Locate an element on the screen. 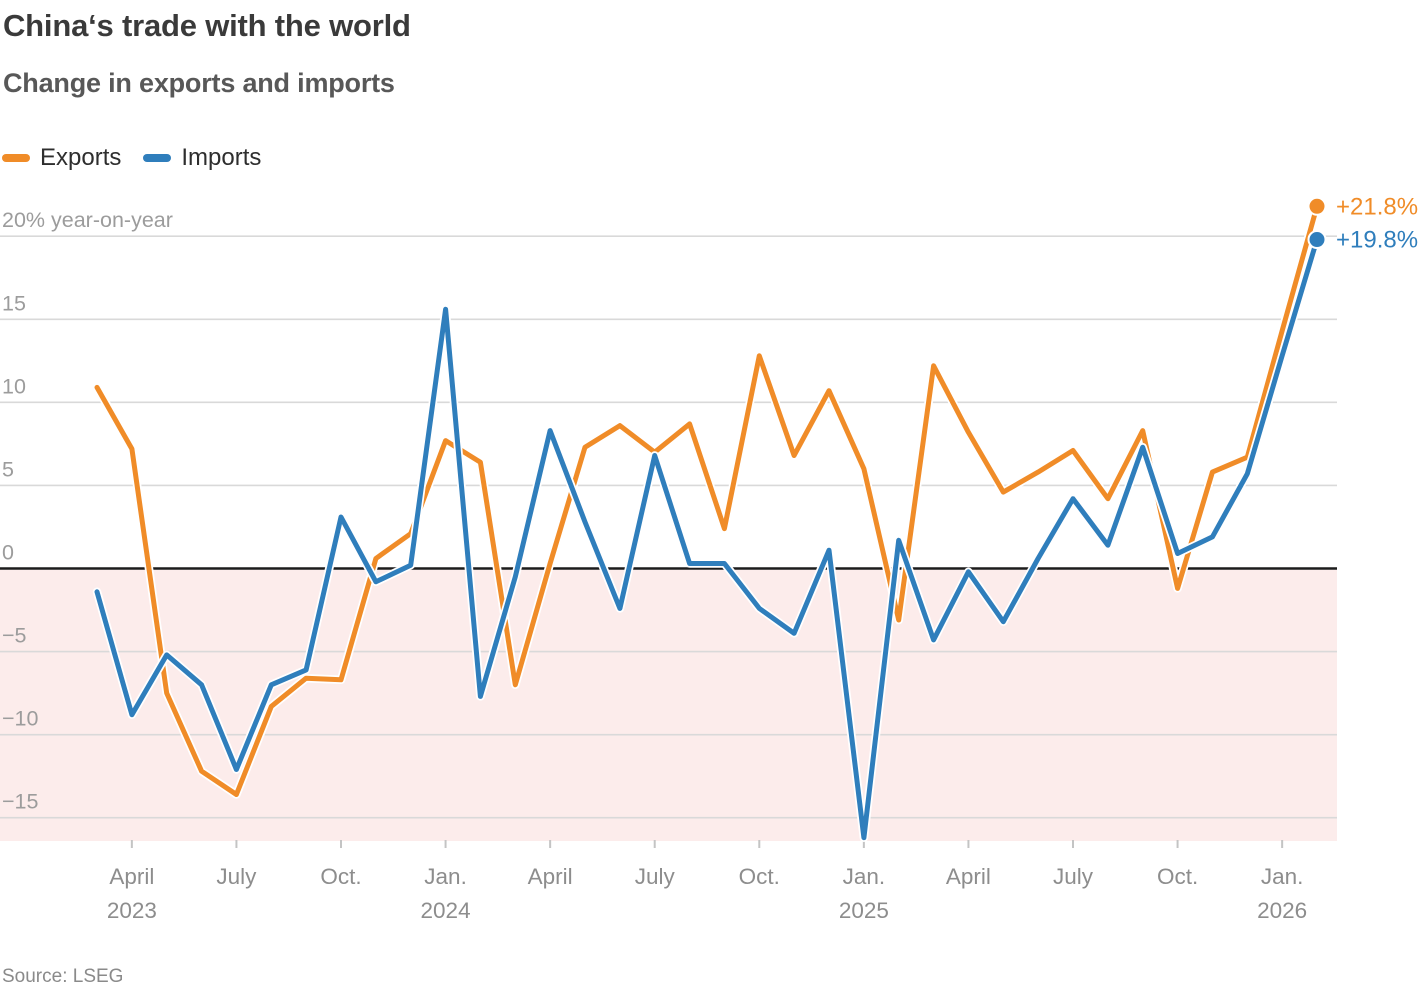 The height and width of the screenshot is (998, 1420). x-tick-year-label: 2025 is located at coordinates (864, 910).